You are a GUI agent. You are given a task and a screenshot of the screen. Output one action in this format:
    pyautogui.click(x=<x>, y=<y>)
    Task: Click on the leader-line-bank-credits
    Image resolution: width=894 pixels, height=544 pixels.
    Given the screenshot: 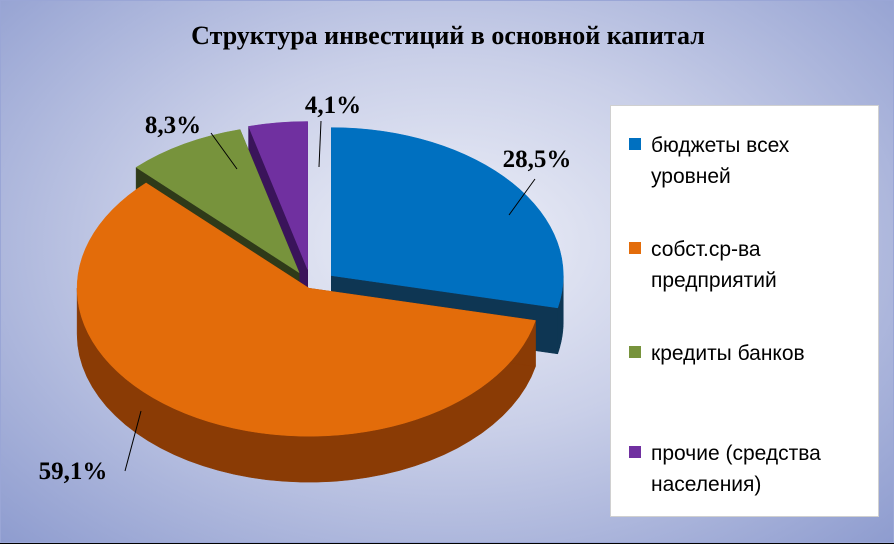 What is the action you would take?
    pyautogui.click(x=224, y=151)
    